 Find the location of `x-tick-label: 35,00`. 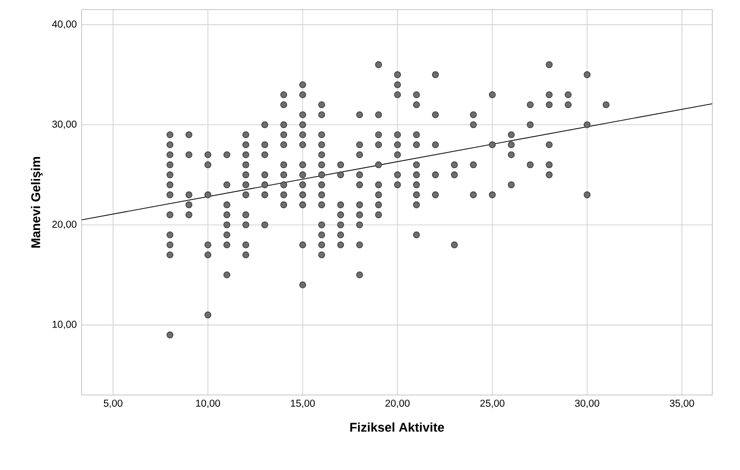

x-tick-label: 35,00 is located at coordinates (682, 404).